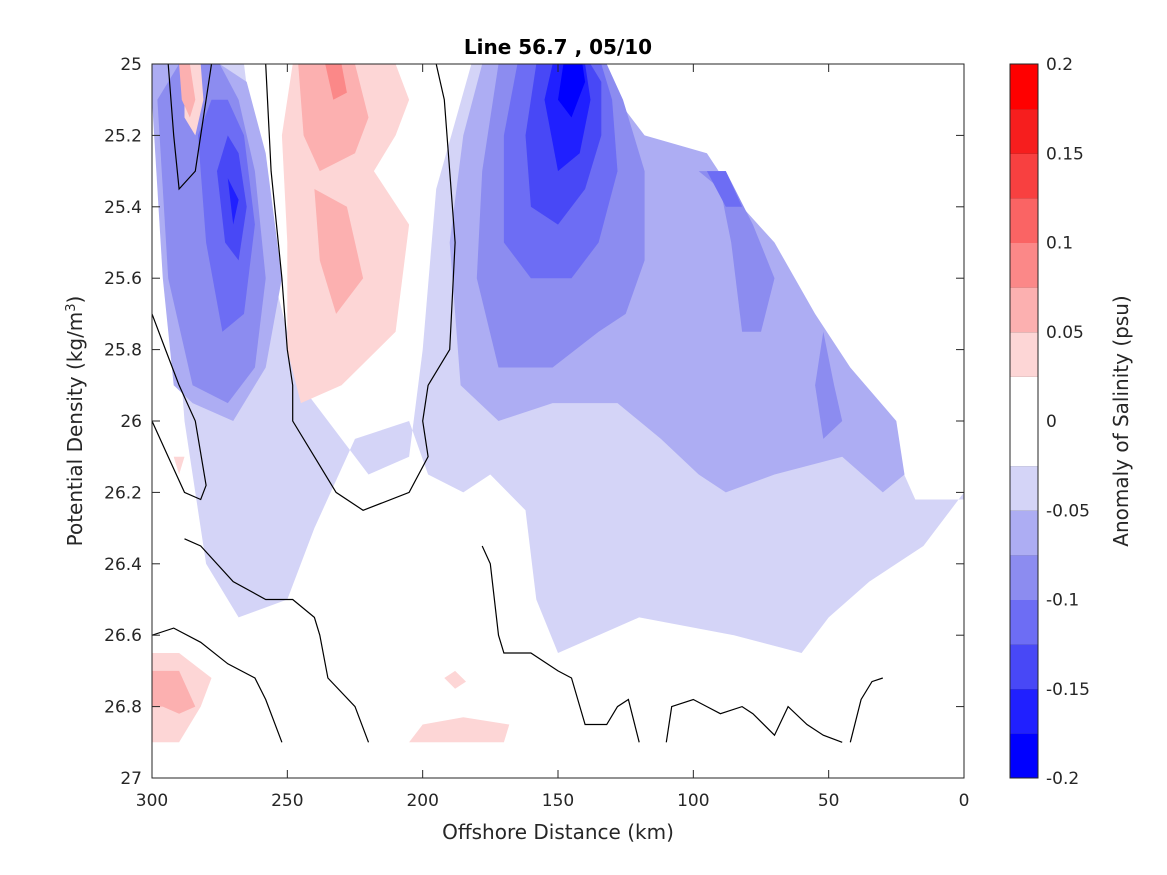  I want to click on x-tick-label: 250, so click(287, 801).